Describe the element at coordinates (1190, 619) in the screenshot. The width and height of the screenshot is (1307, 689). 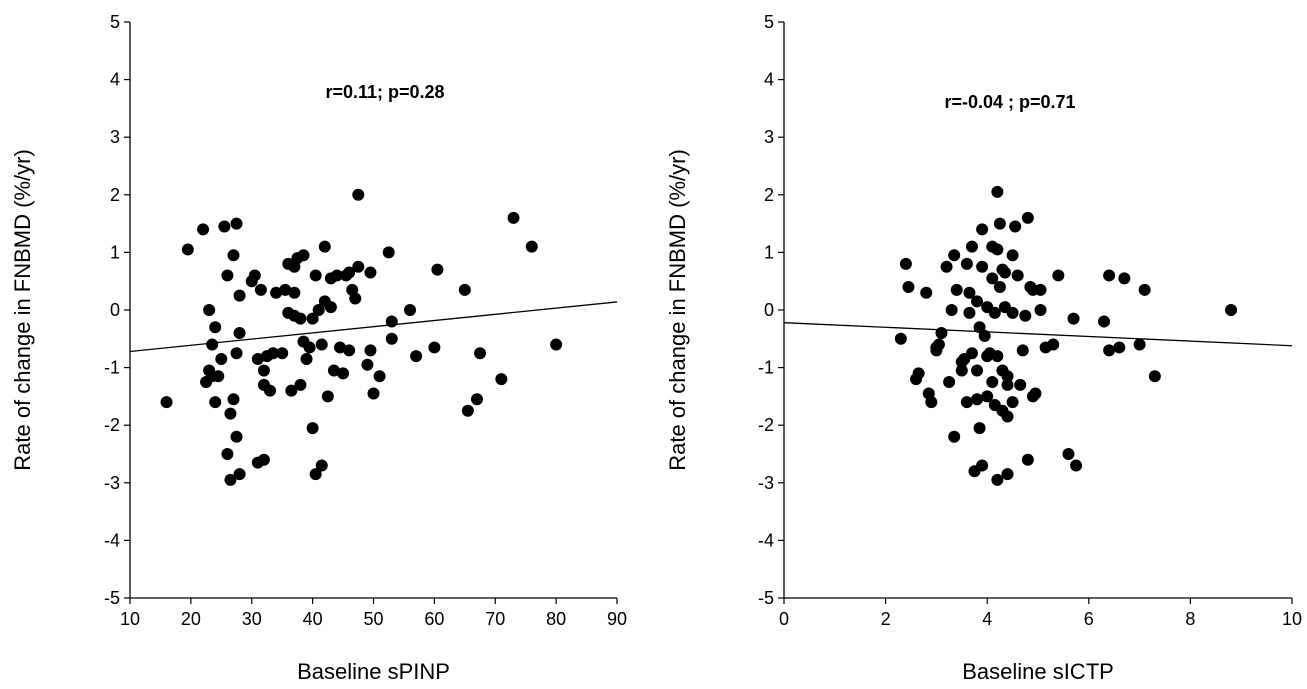
I see `x-tick-label: 8` at that location.